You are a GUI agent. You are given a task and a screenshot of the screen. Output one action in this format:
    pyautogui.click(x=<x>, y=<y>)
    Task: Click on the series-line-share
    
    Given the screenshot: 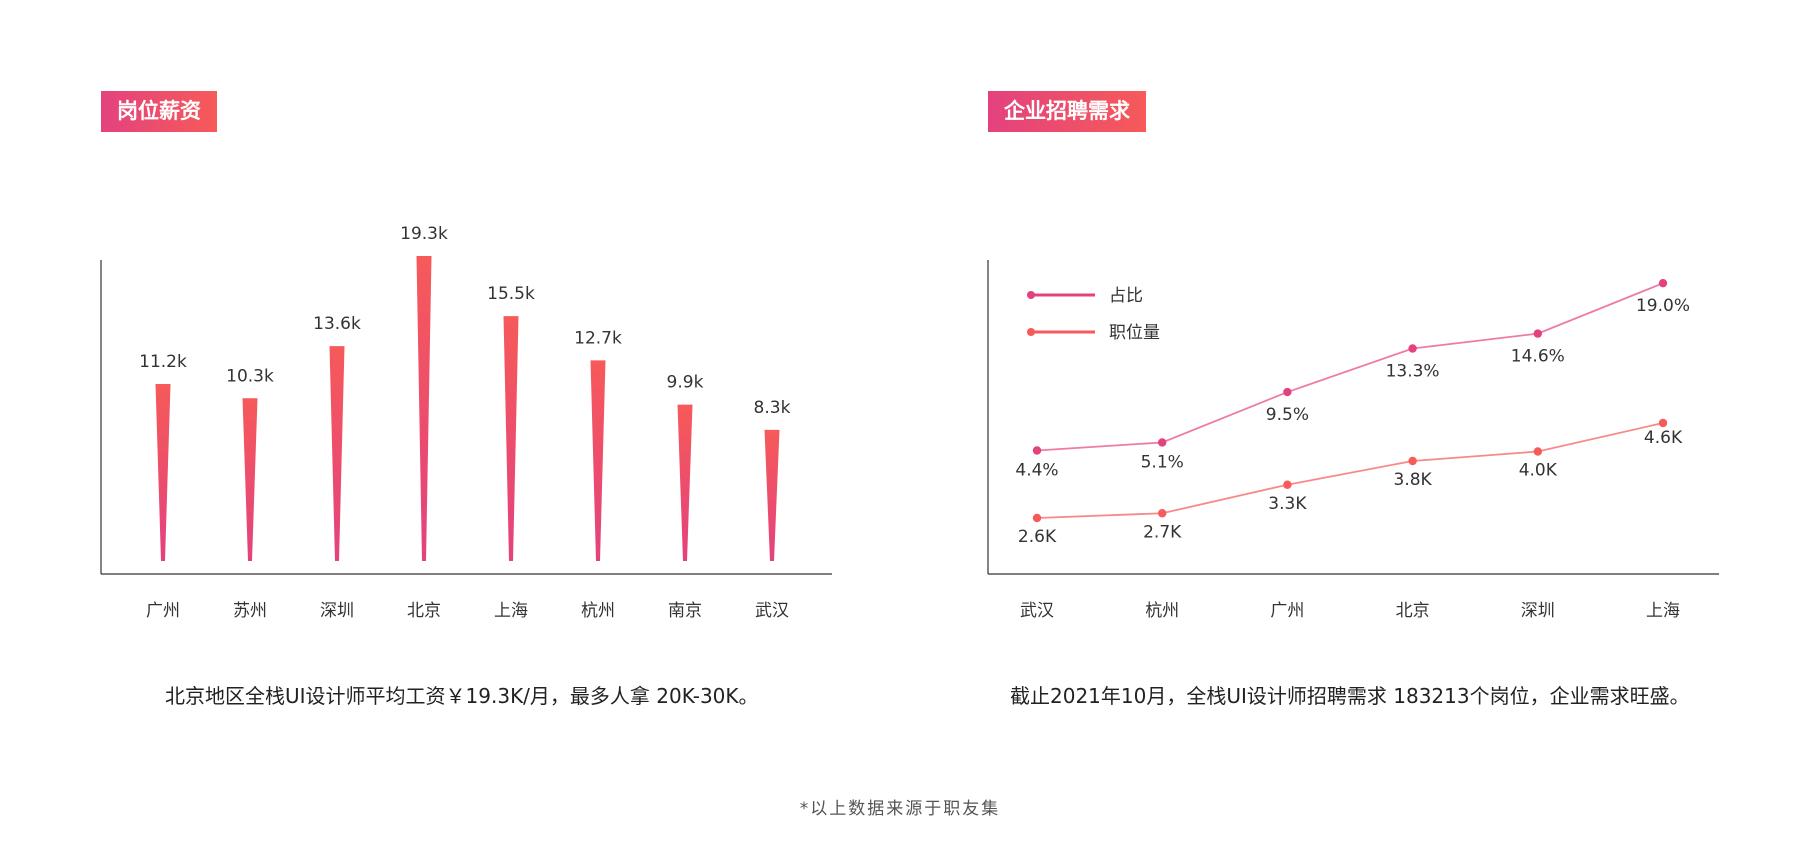 What is the action you would take?
    pyautogui.click(x=1350, y=367)
    